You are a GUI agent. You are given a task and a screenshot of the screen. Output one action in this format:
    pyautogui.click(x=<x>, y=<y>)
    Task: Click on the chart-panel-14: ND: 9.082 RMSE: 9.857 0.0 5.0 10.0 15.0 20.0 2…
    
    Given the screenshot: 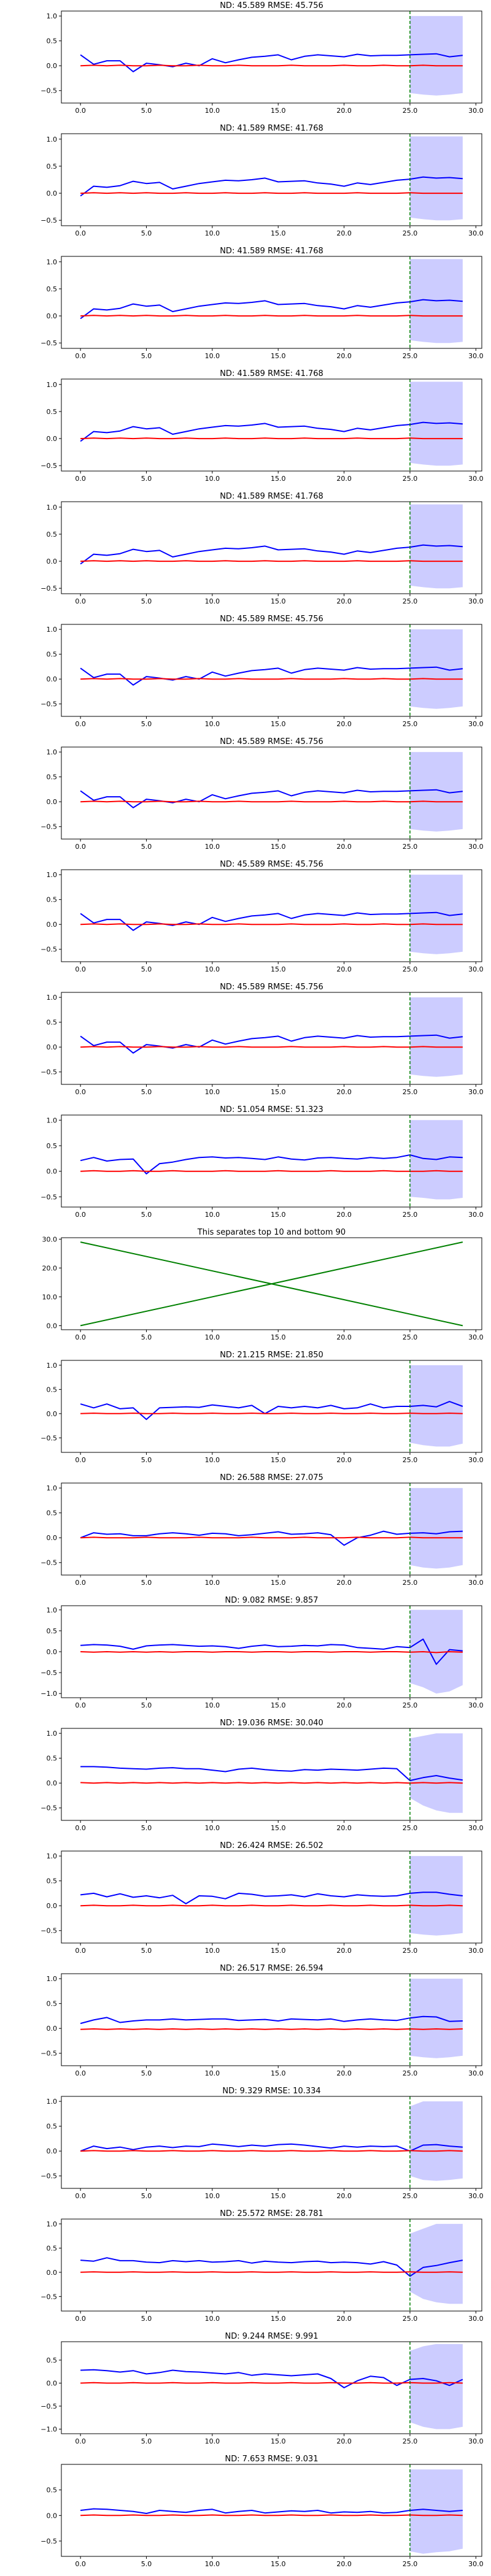 What is the action you would take?
    pyautogui.click(x=262, y=1652)
    